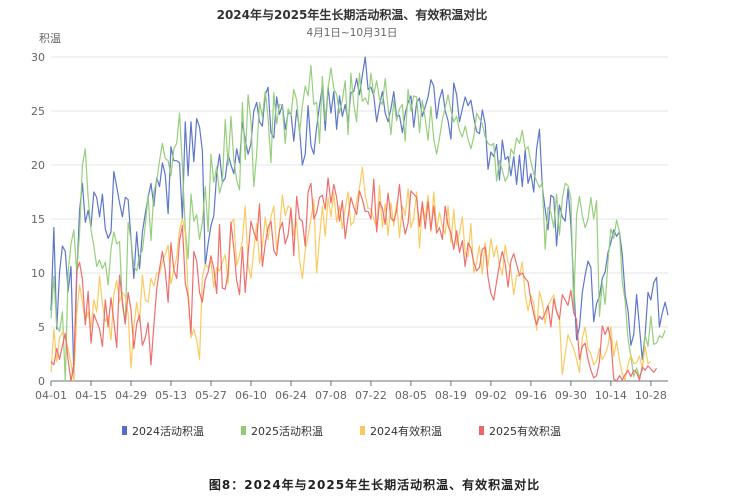 The width and height of the screenshot is (749, 501). Describe the element at coordinates (51, 395) in the screenshot. I see `x-tick-label: 04-01` at that location.